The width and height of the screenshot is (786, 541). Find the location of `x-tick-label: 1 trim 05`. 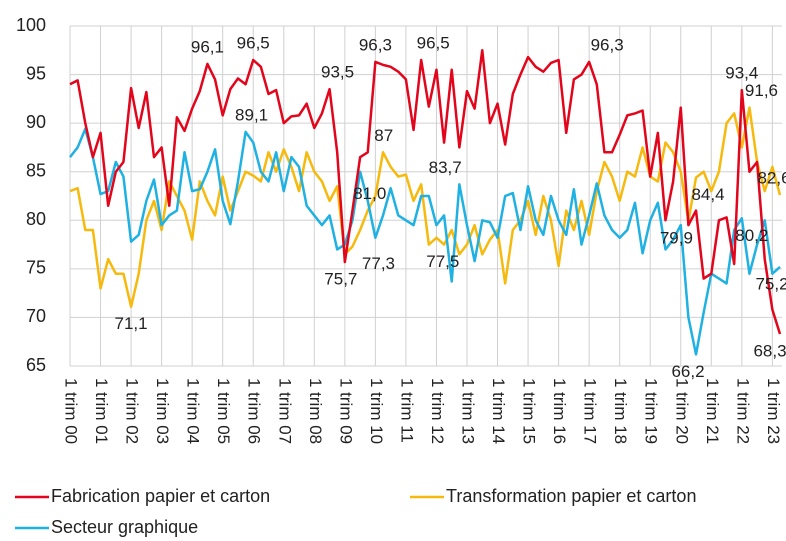

x-tick-label: 1 trim 05 is located at coordinates (223, 411).